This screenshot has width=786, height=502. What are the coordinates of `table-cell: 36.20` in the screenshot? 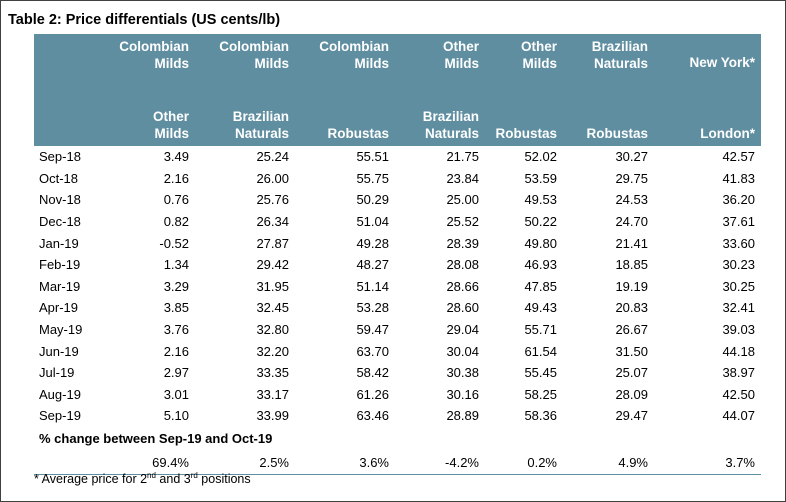 It's located at (738, 200).